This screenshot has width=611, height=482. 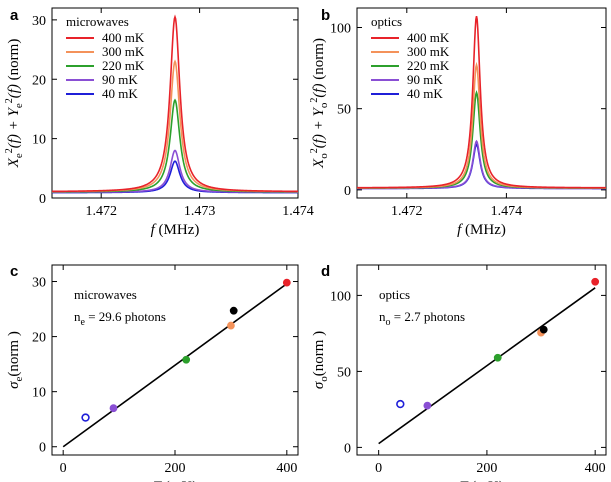 I want to click on y-axis-label: σo(norm ), so click(x=320, y=360).